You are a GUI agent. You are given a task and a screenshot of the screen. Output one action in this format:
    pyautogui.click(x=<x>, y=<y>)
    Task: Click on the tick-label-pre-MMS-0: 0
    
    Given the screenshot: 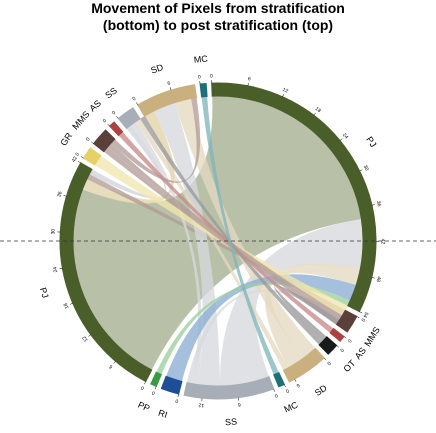 What is the action you would take?
    pyautogui.click(x=88, y=139)
    